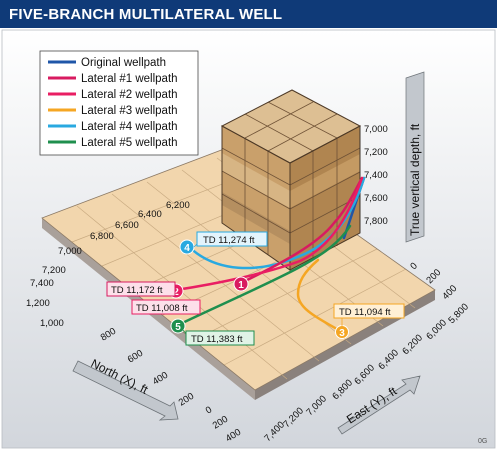 The width and height of the screenshot is (497, 450). I want to click on north-tick: 6,600, so click(127, 225).